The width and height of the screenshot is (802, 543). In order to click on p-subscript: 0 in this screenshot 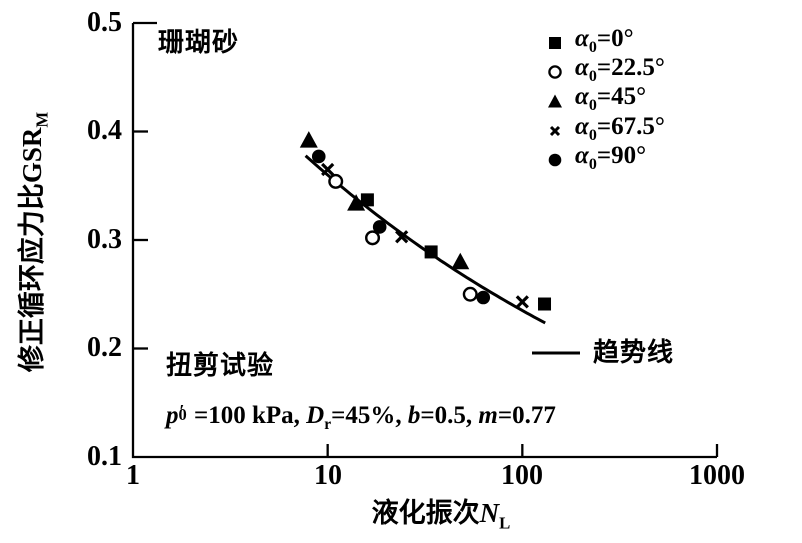, I will do `click(182, 414)`.